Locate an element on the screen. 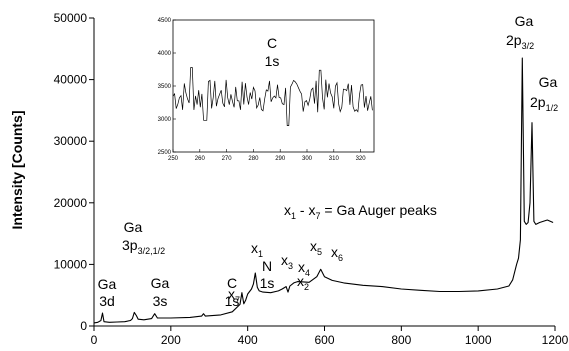 The height and width of the screenshot is (351, 569). ann-x1: x1 is located at coordinates (257, 249).